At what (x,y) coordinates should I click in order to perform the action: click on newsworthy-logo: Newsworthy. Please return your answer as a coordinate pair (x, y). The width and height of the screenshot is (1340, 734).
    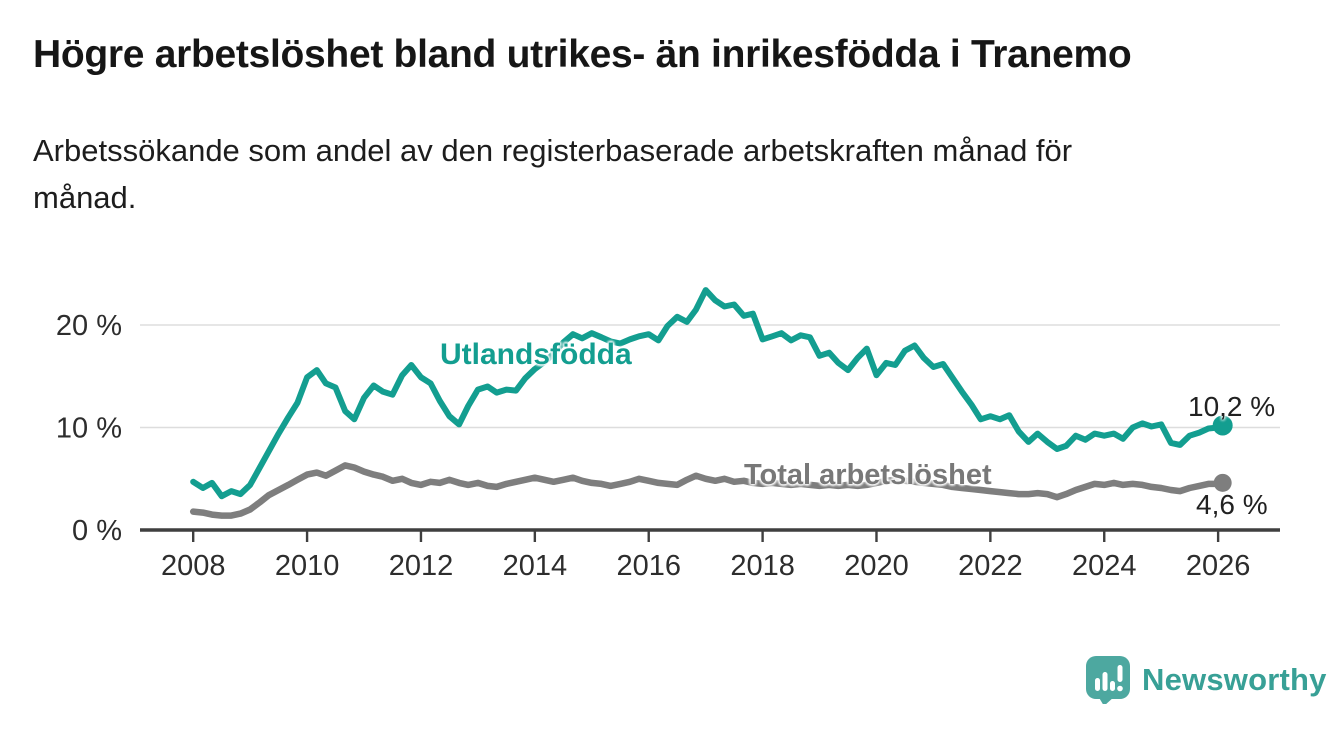
    Looking at the image, I should click on (1206, 680).